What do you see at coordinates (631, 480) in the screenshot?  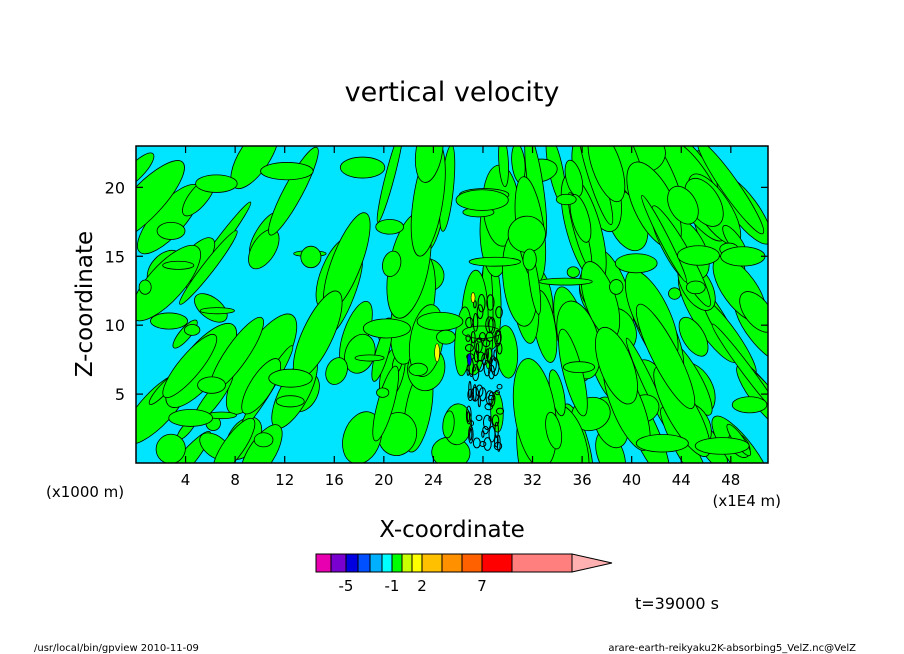 I see `x-tick-label: 40` at bounding box center [631, 480].